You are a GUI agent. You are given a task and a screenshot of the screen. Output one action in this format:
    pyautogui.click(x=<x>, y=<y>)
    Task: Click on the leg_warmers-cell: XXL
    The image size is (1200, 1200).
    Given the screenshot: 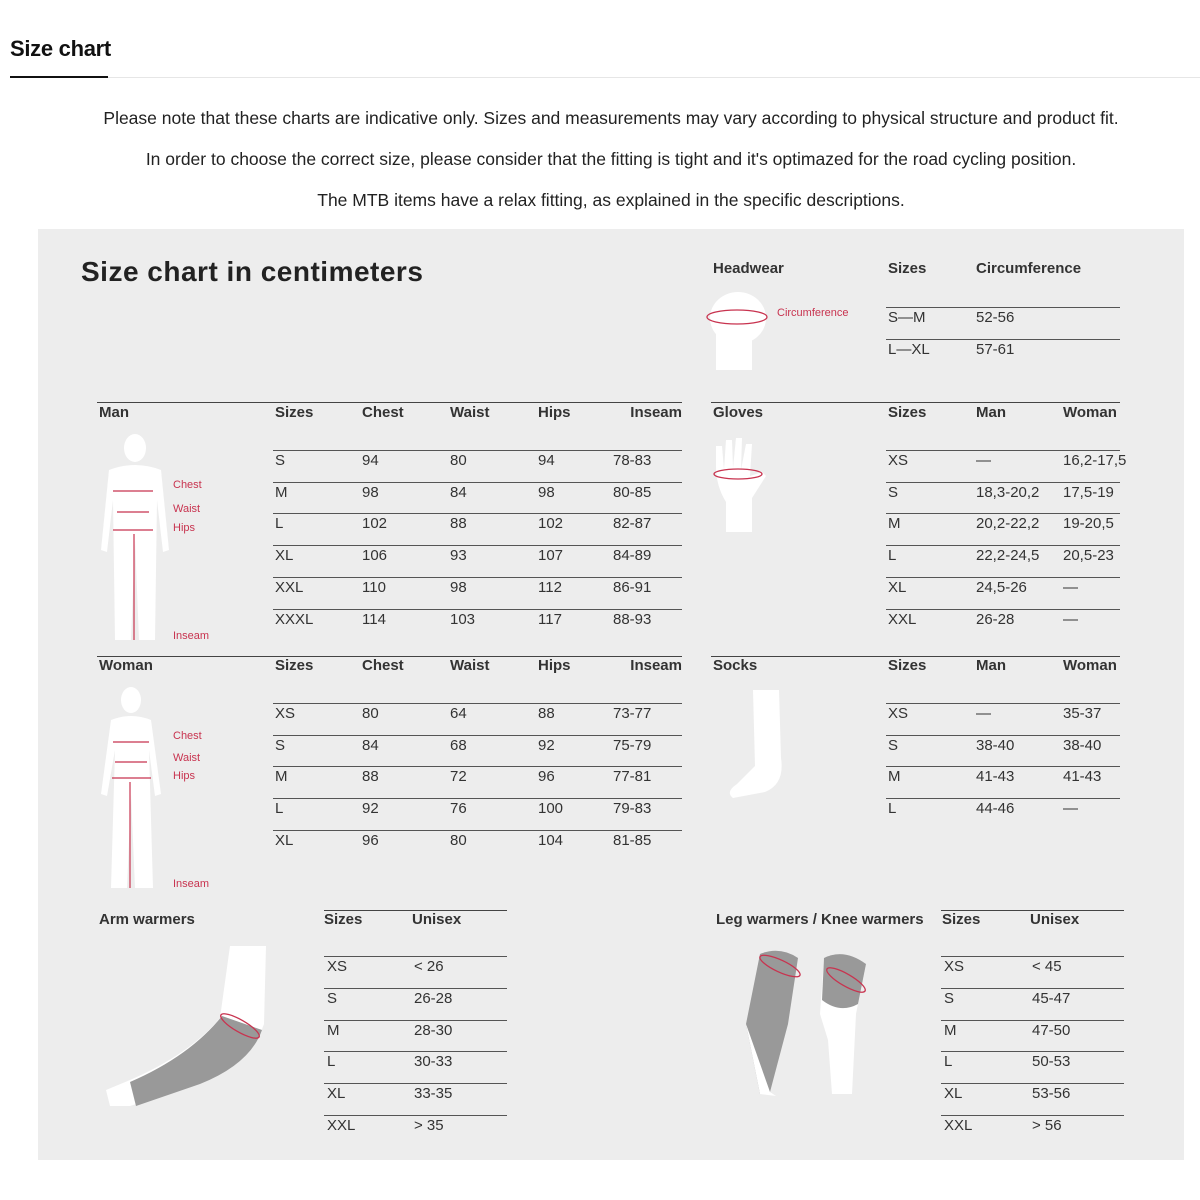 What is the action you would take?
    pyautogui.click(x=958, y=1125)
    